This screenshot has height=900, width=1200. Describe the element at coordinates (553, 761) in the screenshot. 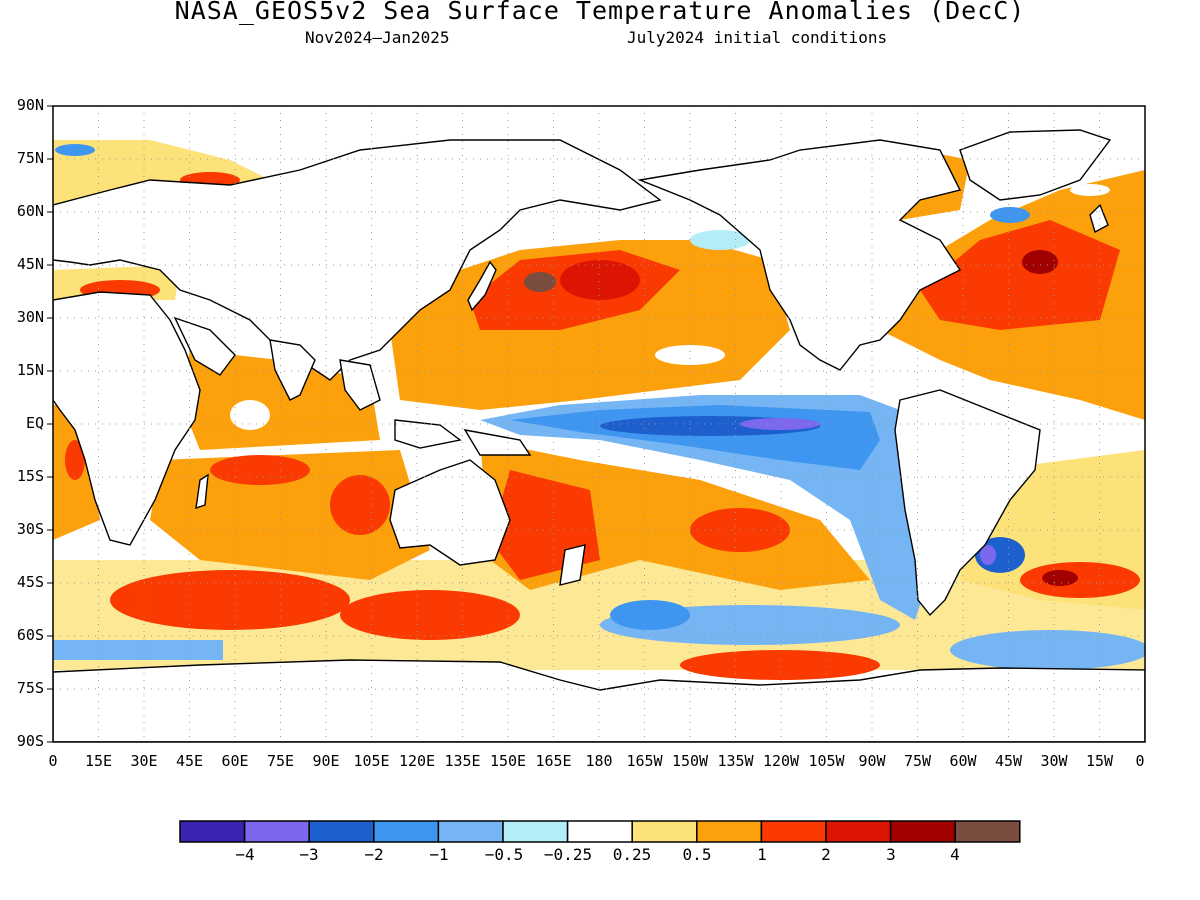

I see `lon-label-165e: 165E` at that location.